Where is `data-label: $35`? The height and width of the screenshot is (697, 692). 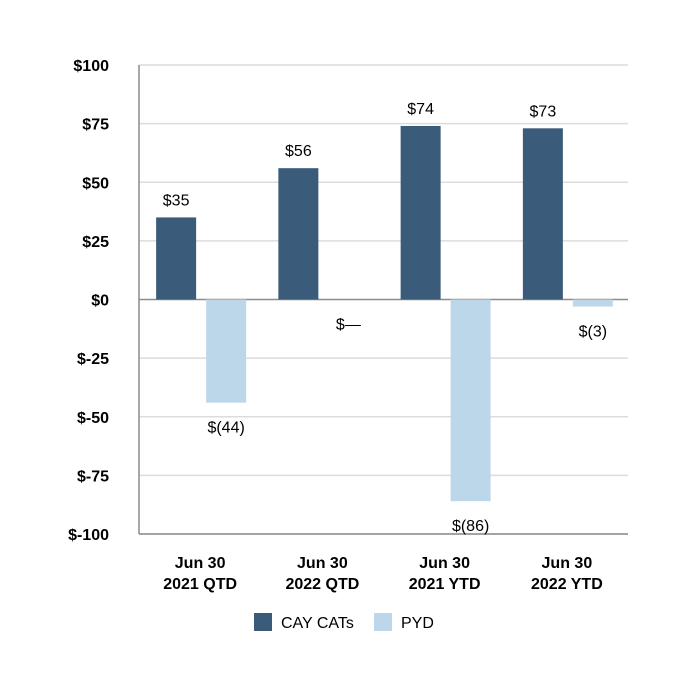 data-label: $35 is located at coordinates (176, 200).